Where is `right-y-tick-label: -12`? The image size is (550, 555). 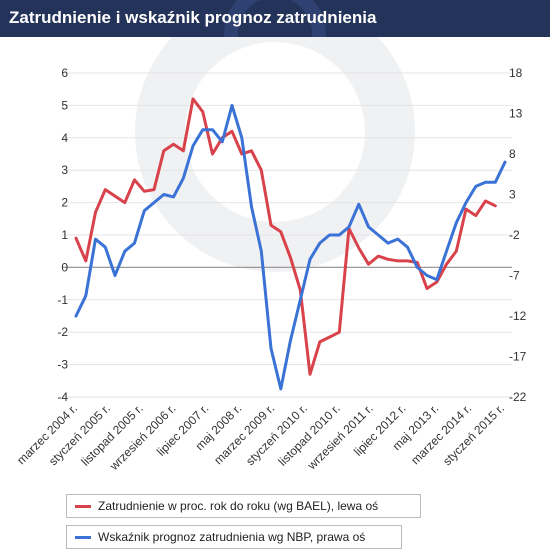 right-y-tick-label: -12 is located at coordinates (518, 316).